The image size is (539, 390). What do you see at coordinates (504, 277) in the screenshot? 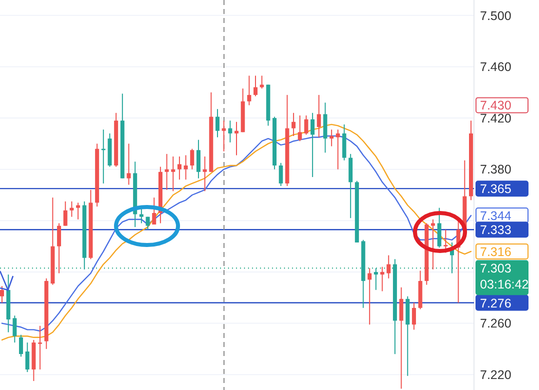
I see `ref-line-label: 7.303 03:16:42` at bounding box center [504, 277].